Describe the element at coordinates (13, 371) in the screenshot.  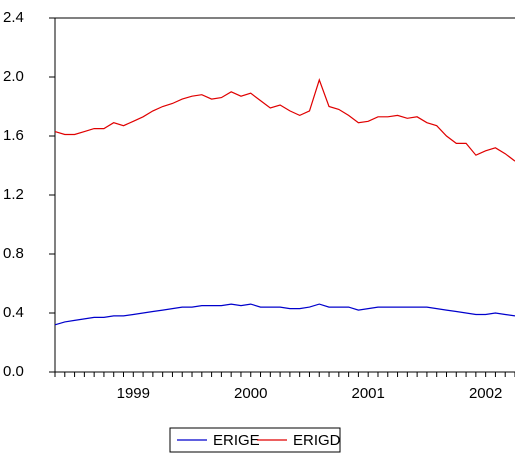
I see `y-tick-label: 0.0` at that location.